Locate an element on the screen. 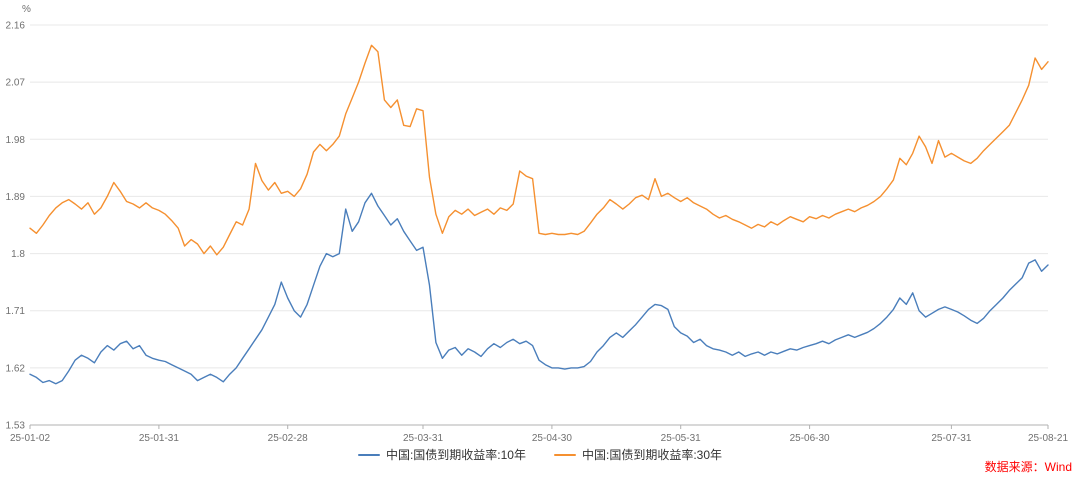 Image resolution: width=1080 pixels, height=482 pixels. x-tick-label: 25-03-31 is located at coordinates (423, 438).